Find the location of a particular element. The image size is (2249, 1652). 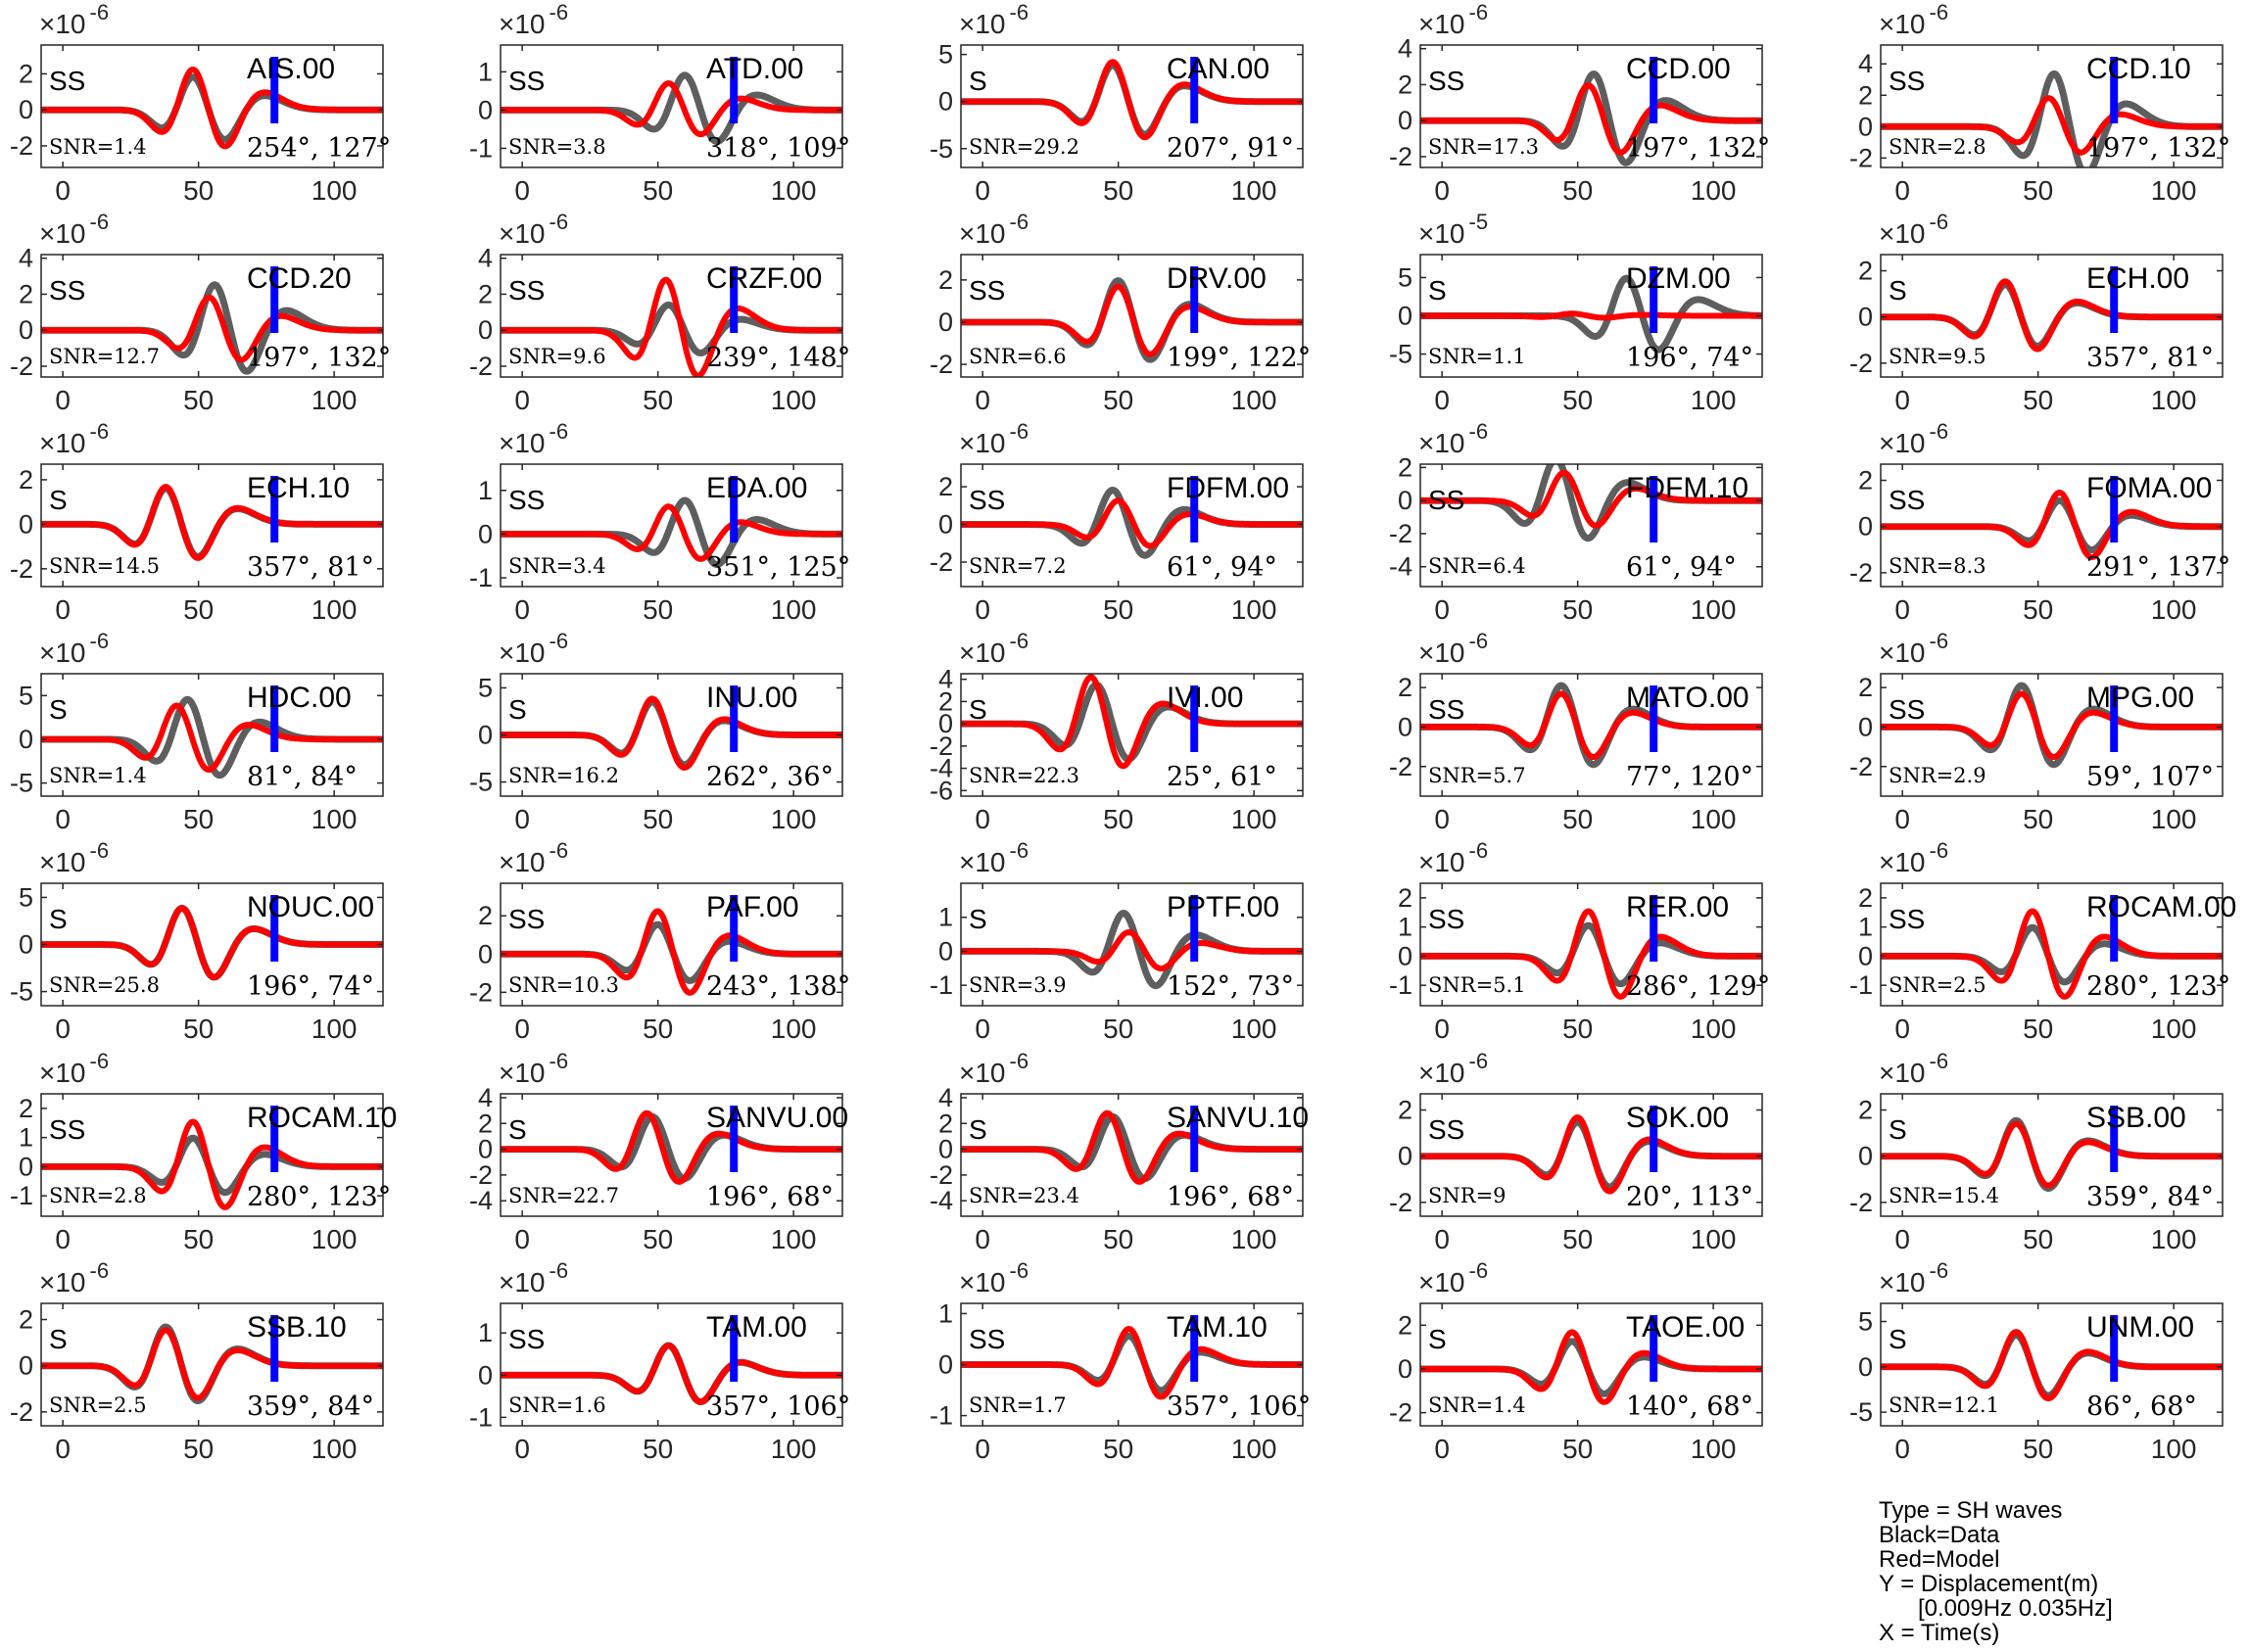

snr-label: SNR=8.3 is located at coordinates (1938, 566).